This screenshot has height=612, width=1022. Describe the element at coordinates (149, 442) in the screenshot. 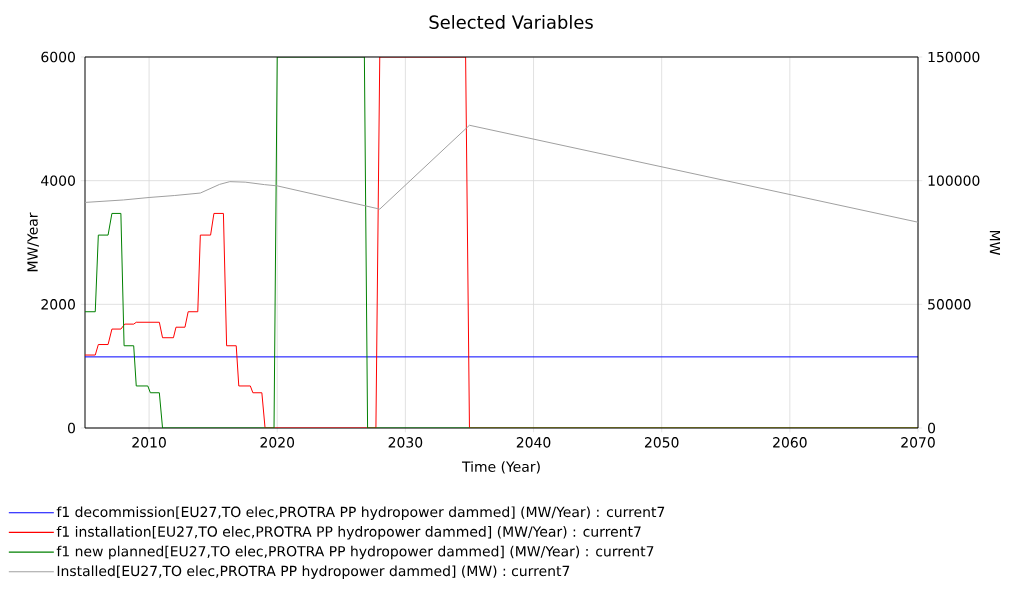

I see `x-tick-label: 2010` at that location.